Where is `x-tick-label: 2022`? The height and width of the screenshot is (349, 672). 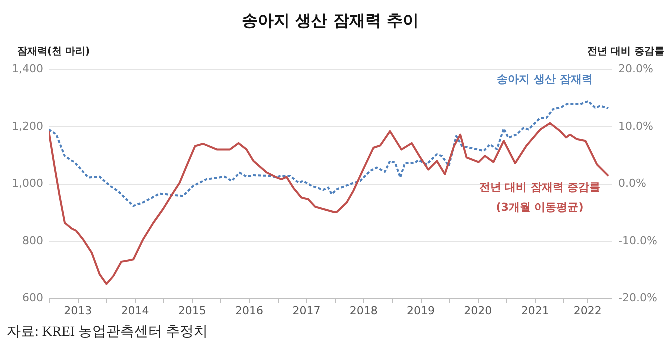 x-tick-label: 2022 is located at coordinates (588, 311).